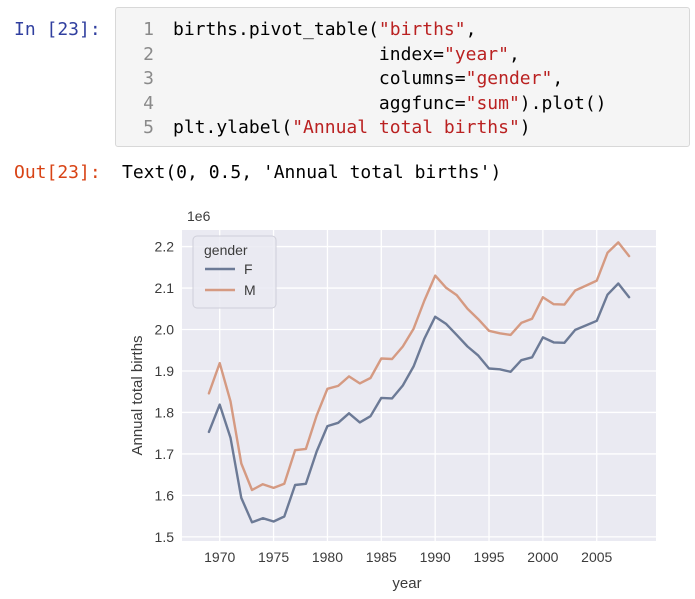  What do you see at coordinates (276, 29) in the screenshot?
I see `code-token: births.pivot_table(` at bounding box center [276, 29].